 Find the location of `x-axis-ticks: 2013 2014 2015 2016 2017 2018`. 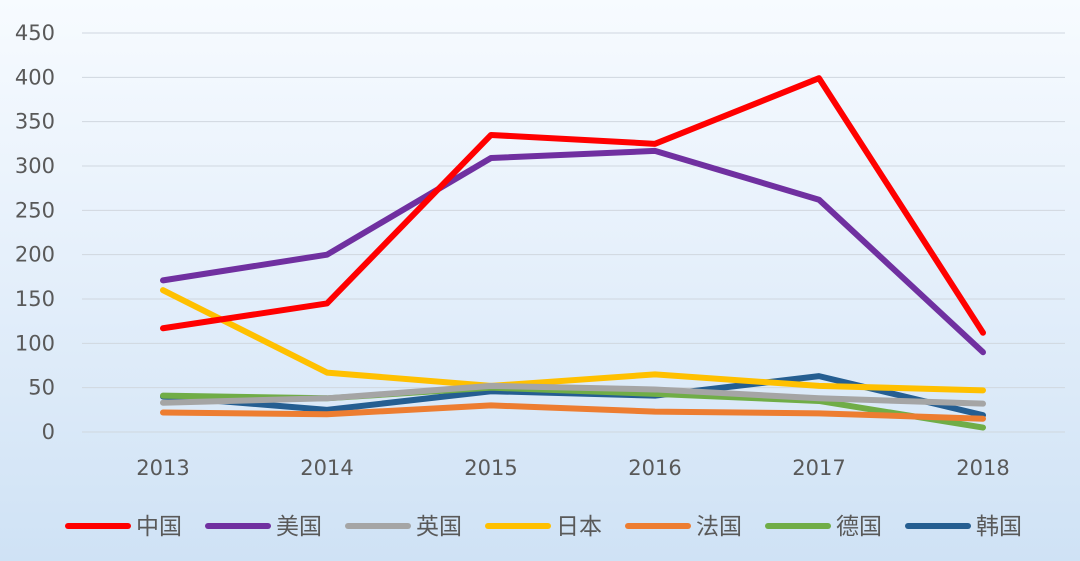

x-axis-ticks: 2013 2014 2015 2016 2017 2018 is located at coordinates (572, 468).